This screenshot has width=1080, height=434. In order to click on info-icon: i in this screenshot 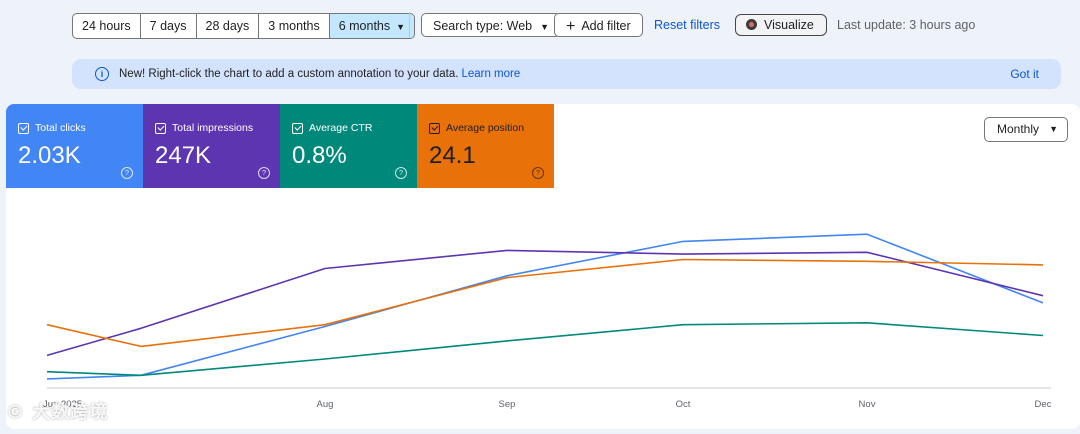, I will do `click(102, 74)`.